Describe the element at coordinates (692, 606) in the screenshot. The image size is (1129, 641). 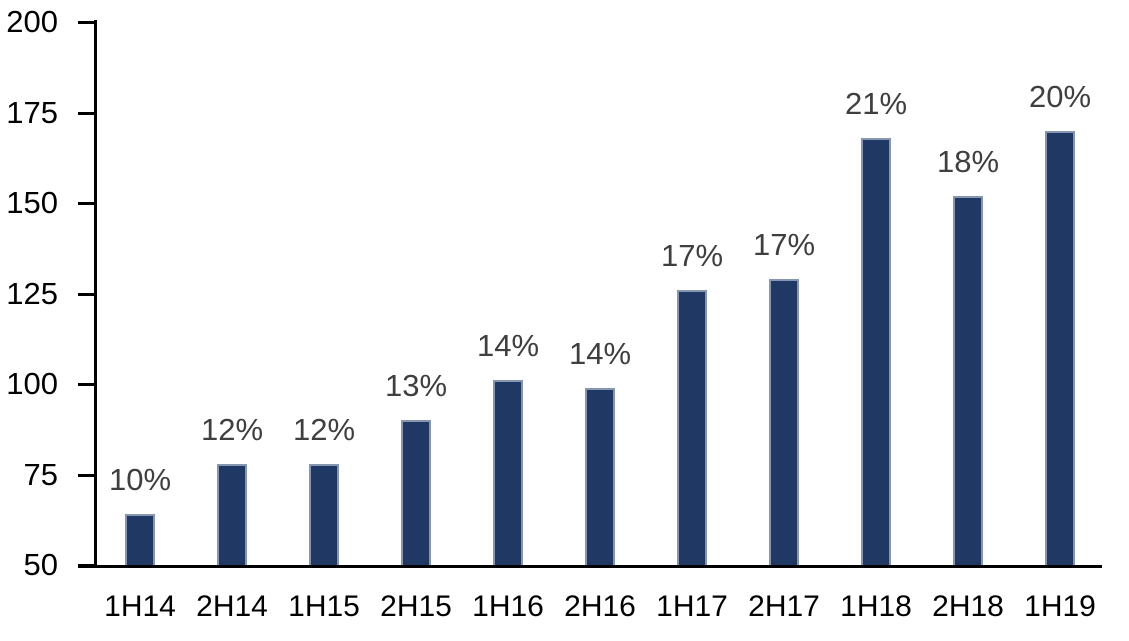
I see `x-axis-tick-label: 1H17` at that location.